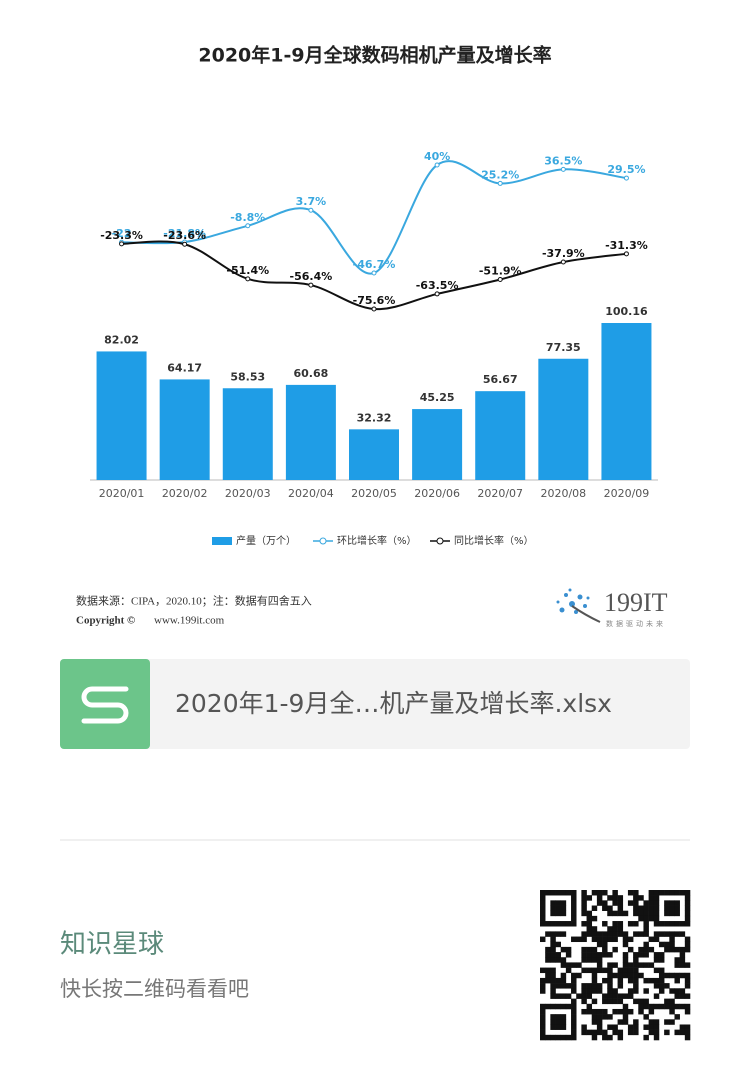  Describe the element at coordinates (122, 493) in the screenshot. I see `x-tick-label: 2020/01` at that location.